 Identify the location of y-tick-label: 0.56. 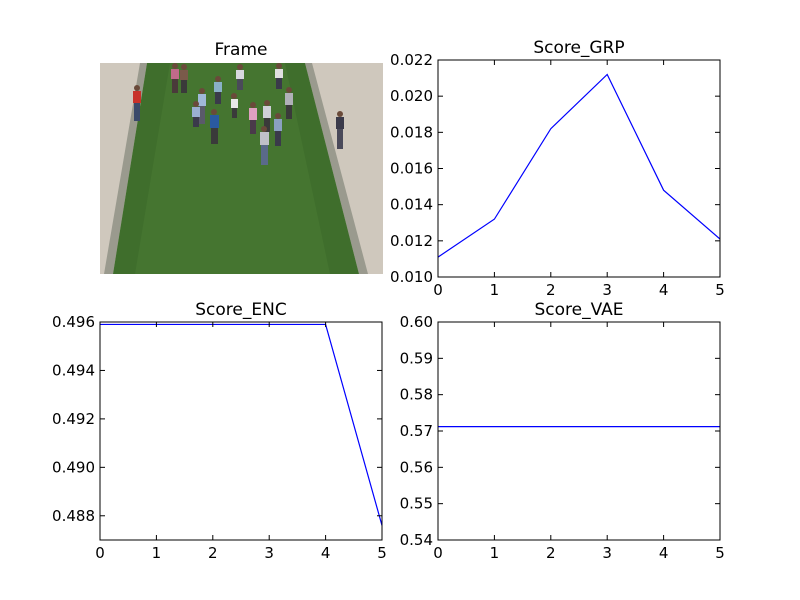
(416, 467).